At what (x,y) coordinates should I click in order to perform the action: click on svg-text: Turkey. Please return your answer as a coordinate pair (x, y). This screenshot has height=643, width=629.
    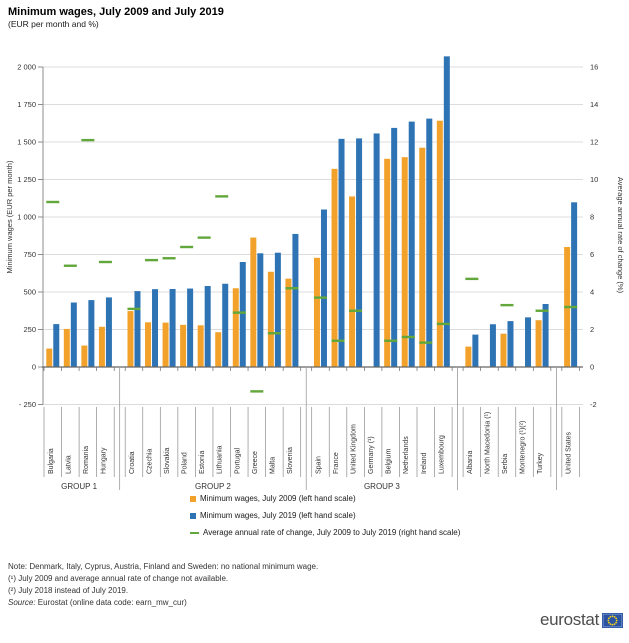
    Looking at the image, I should click on (540, 463).